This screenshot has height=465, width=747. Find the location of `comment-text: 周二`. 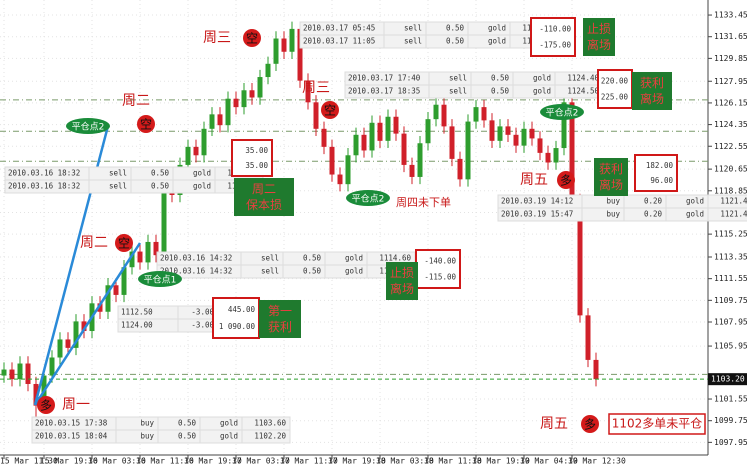

comment-text: 周二 is located at coordinates (264, 189).